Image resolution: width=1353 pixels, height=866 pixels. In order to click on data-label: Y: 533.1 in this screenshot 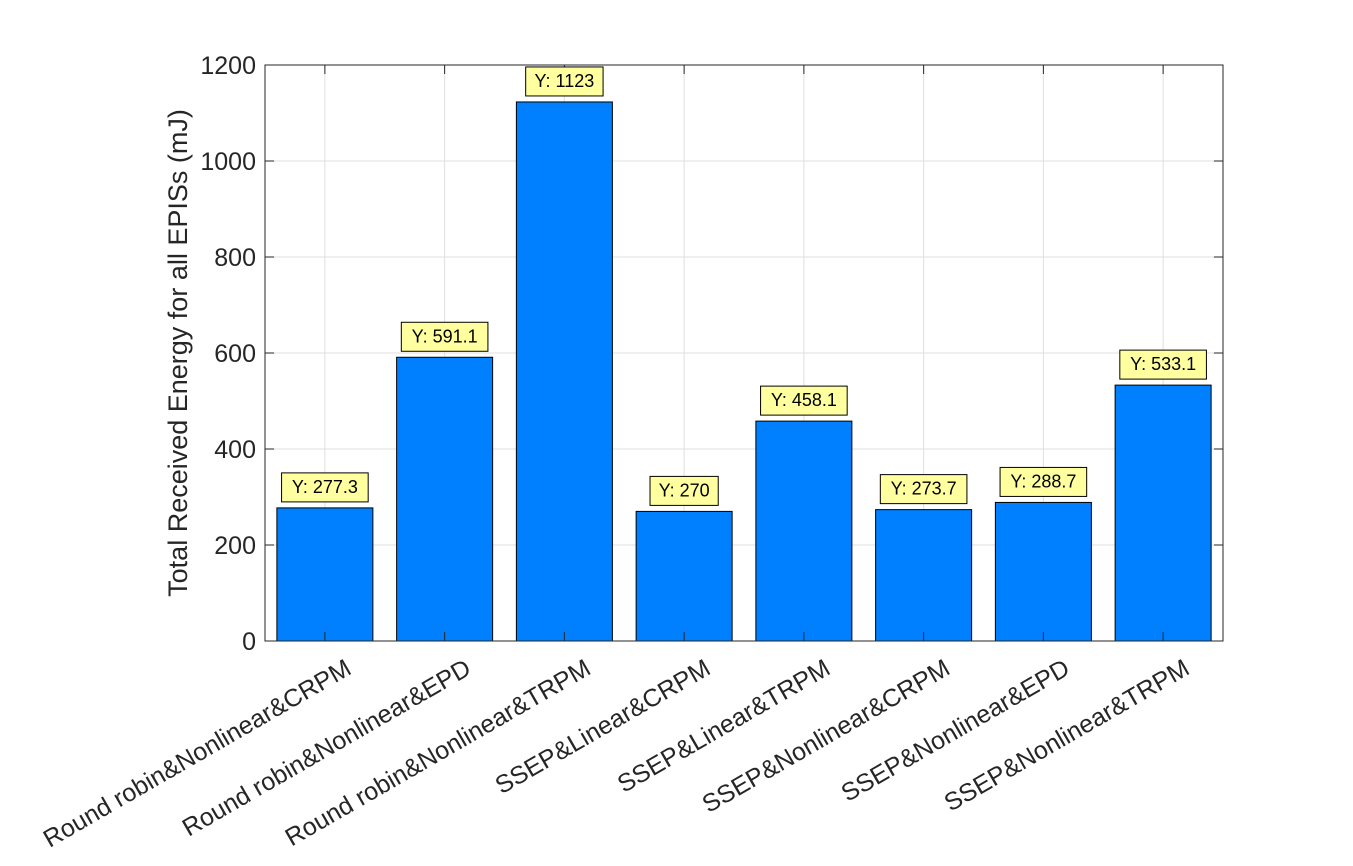, I will do `click(1163, 364)`.